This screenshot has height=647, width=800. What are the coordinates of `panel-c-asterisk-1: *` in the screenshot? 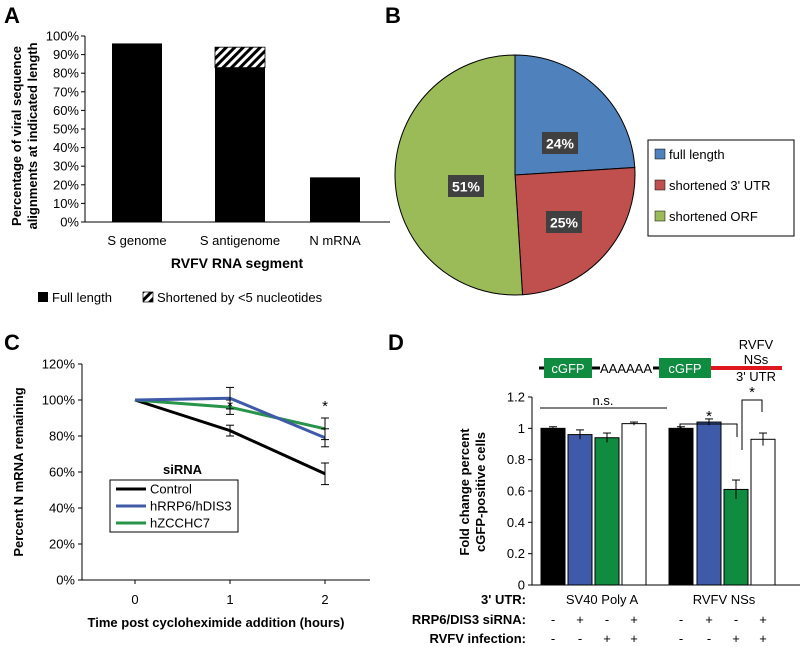 It's located at (230, 406).